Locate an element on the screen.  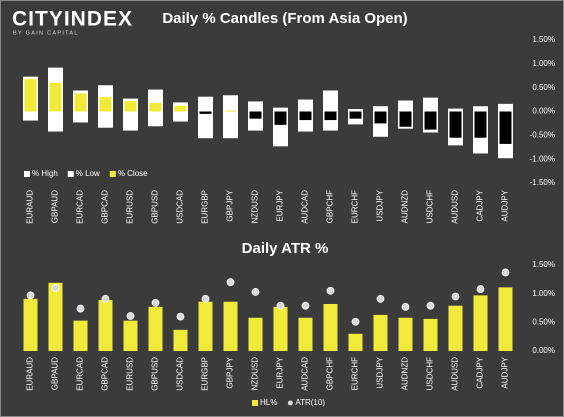
x-tick-label: CADJPY is located at coordinates (480, 205).